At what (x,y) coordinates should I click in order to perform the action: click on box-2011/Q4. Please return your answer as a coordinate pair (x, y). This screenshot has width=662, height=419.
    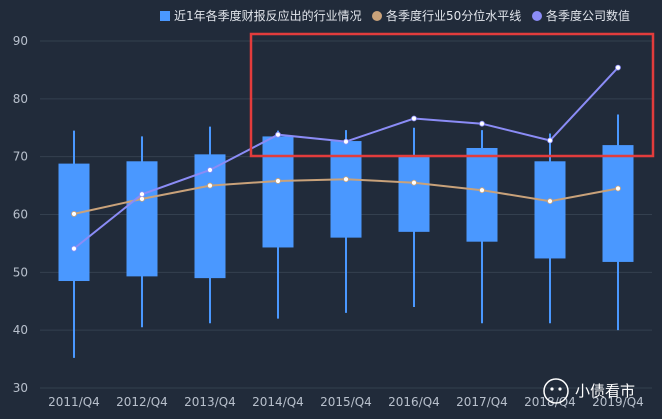
    Looking at the image, I should click on (74, 244).